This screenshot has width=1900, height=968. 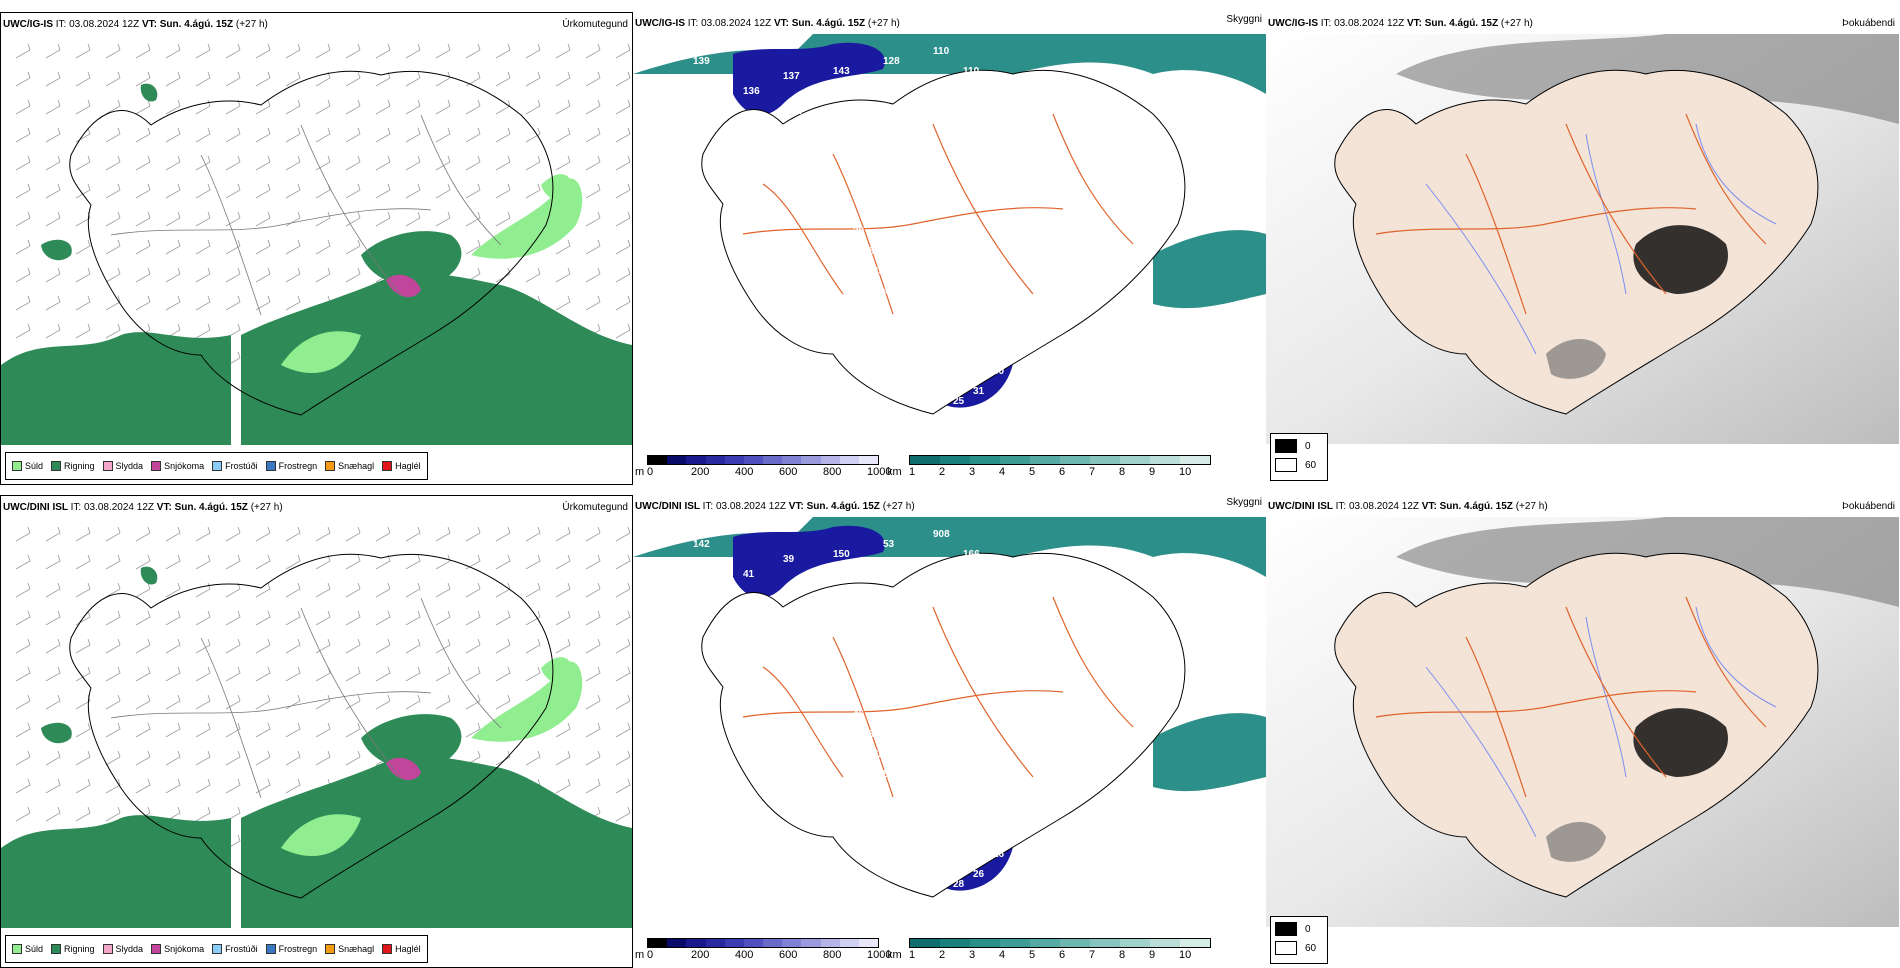 What do you see at coordinates (1299, 457) in the screenshot?
I see `fog-legend: 0 60` at bounding box center [1299, 457].